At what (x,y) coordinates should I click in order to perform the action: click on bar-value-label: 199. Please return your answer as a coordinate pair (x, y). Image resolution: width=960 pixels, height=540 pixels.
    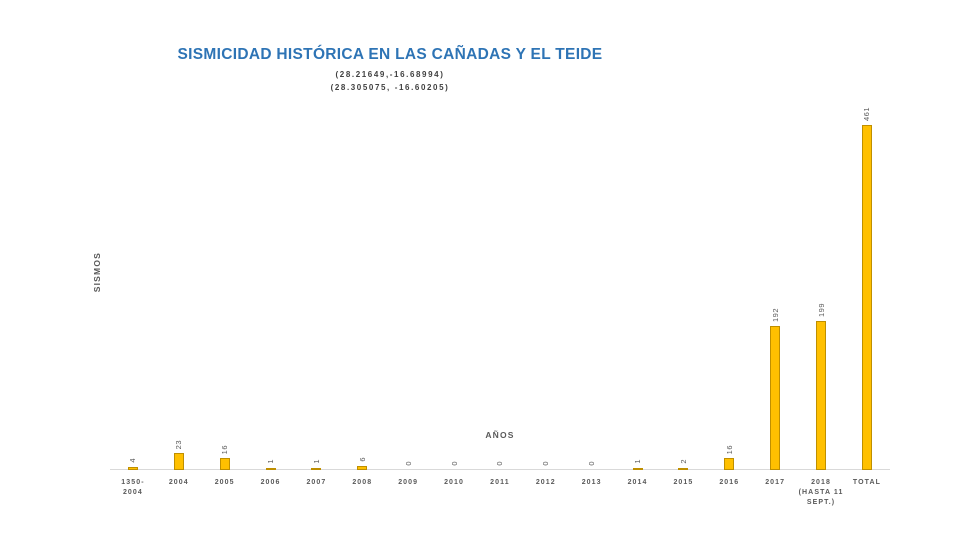
    Looking at the image, I should click on (821, 309).